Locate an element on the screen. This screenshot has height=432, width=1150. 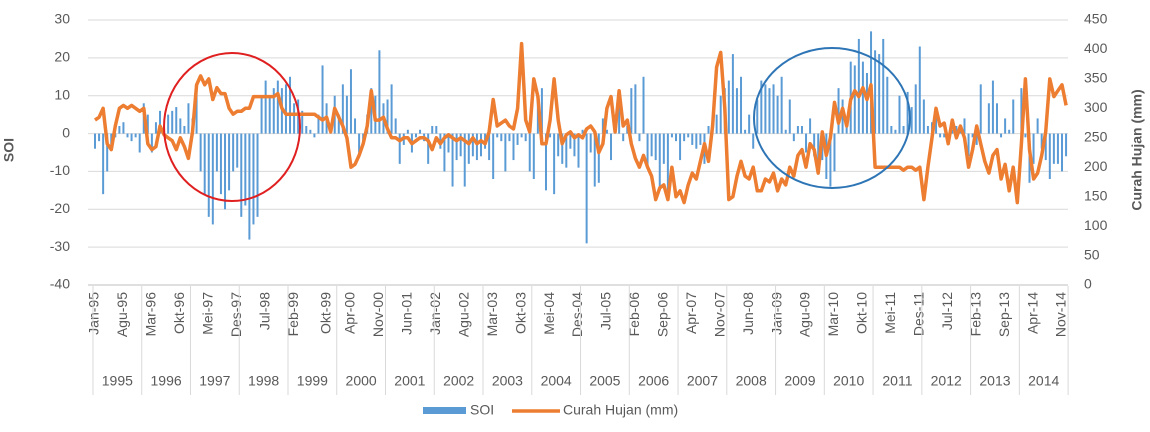
y2-tick-label: 300 is located at coordinates (1096, 107).